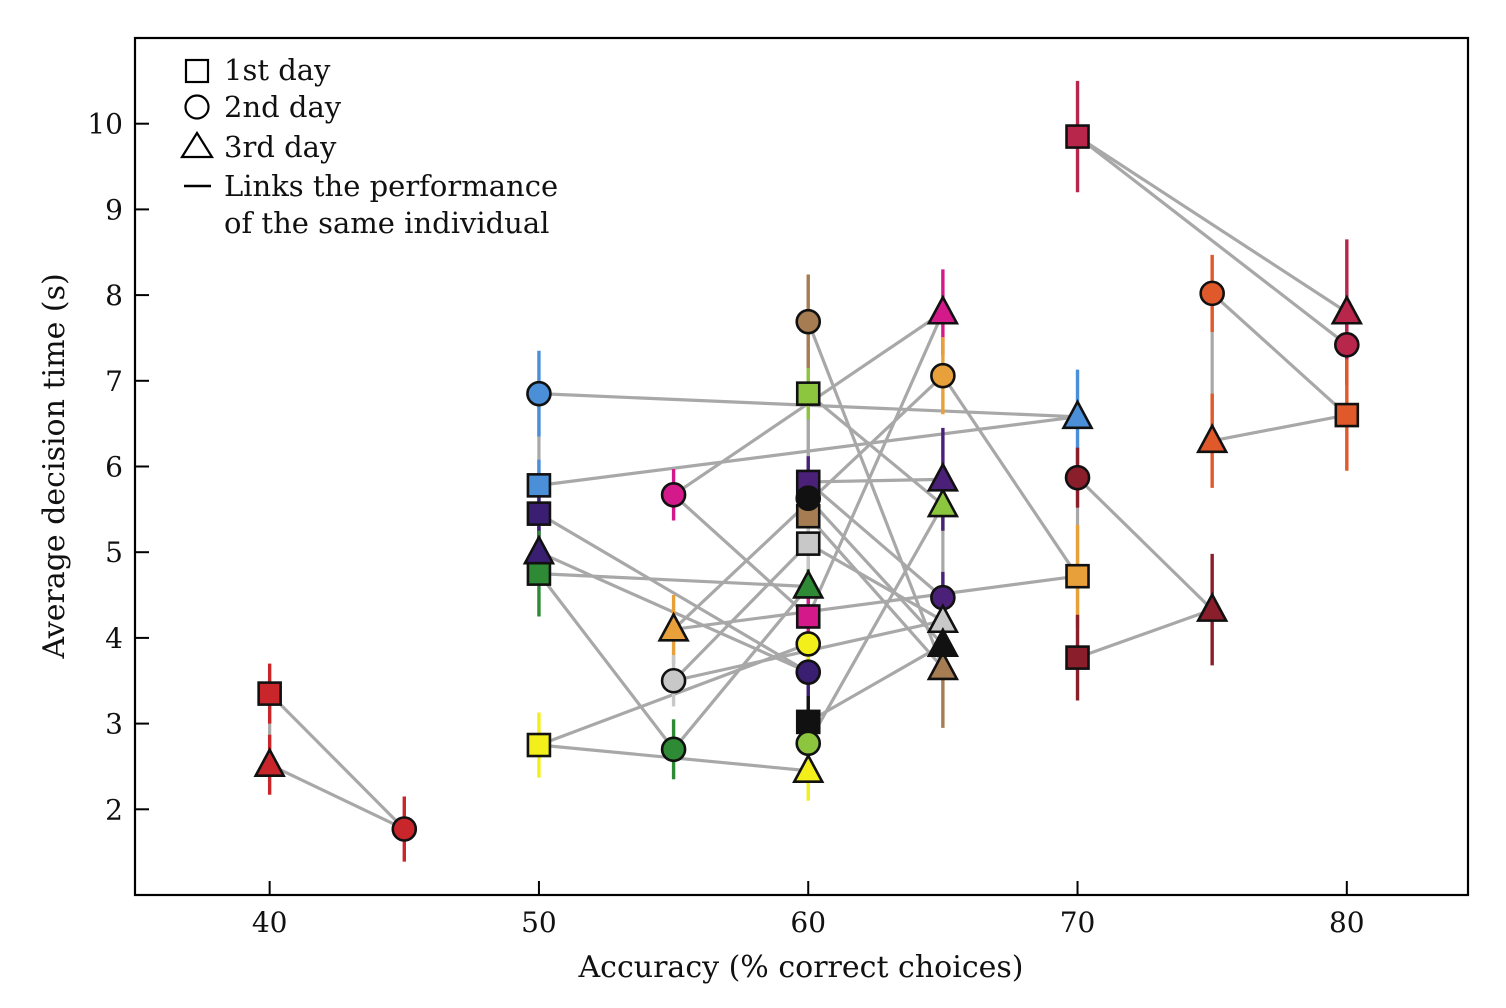 The width and height of the screenshot is (1506, 1008). What do you see at coordinates (280, 147) in the screenshot?
I see `legend-label-day3: 3rd day` at bounding box center [280, 147].